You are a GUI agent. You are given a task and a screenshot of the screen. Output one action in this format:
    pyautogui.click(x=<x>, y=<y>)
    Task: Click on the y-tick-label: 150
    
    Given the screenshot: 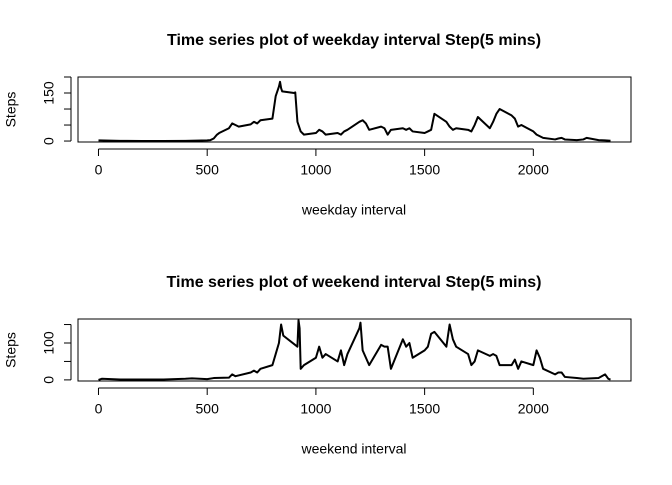 What is the action you would take?
    pyautogui.click(x=49, y=93)
    